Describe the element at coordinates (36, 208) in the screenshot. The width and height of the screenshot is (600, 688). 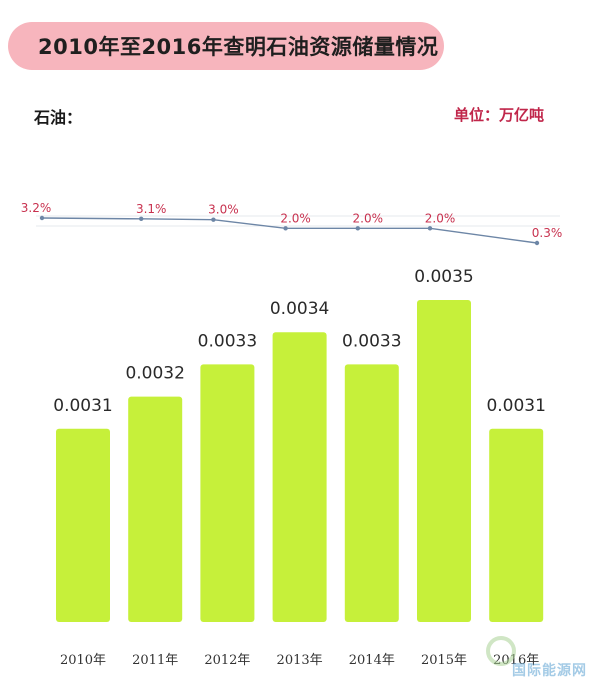
I see `line-value-label: 3.2%` at that location.